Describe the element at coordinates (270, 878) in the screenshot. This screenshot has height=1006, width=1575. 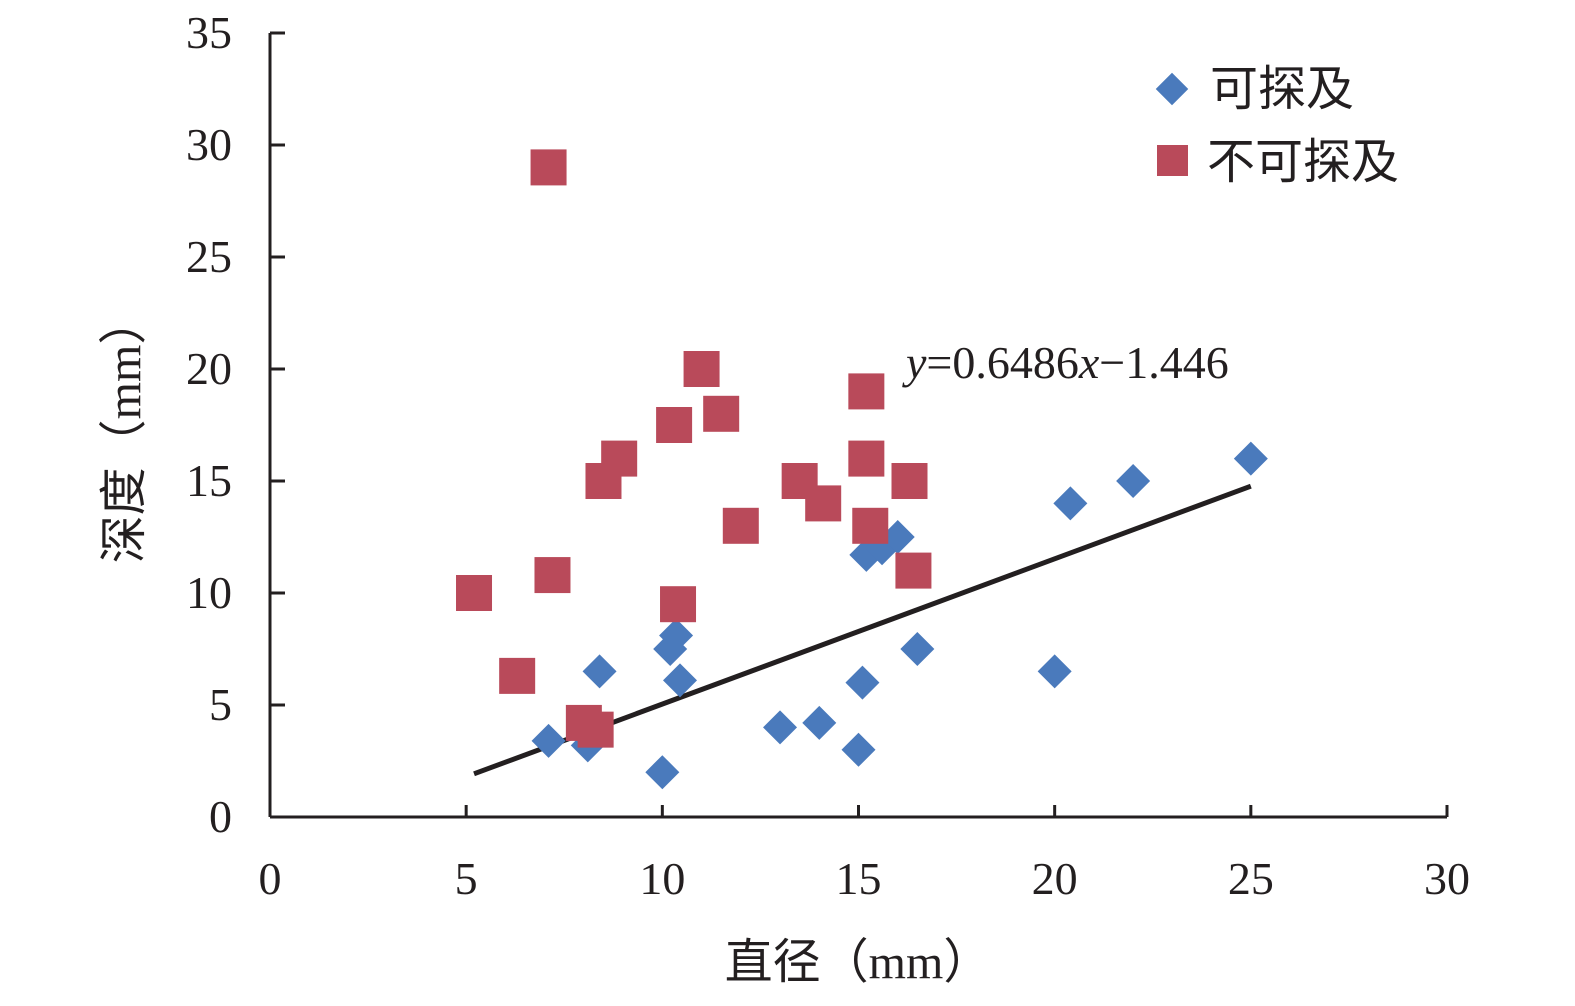
I see `x-tick-label: 0` at that location.